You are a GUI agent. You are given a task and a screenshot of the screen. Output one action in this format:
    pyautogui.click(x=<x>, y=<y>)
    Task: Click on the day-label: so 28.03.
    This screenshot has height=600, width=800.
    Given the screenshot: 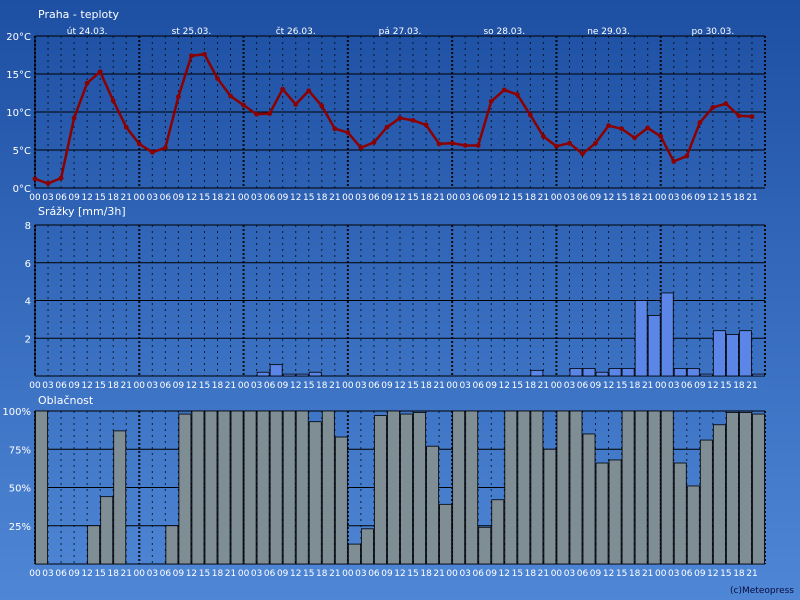 What is the action you would take?
    pyautogui.click(x=504, y=32)
    